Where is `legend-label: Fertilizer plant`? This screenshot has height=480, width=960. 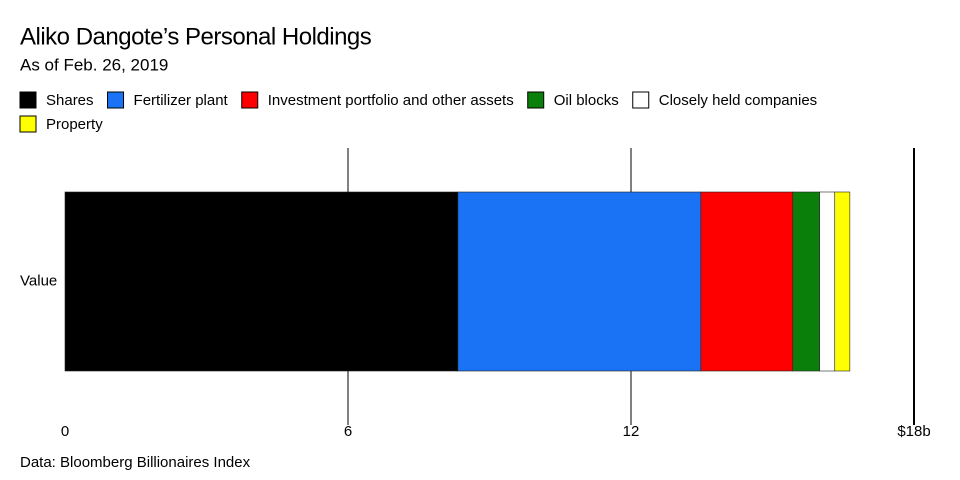 legend-label: Fertilizer plant is located at coordinates (181, 100).